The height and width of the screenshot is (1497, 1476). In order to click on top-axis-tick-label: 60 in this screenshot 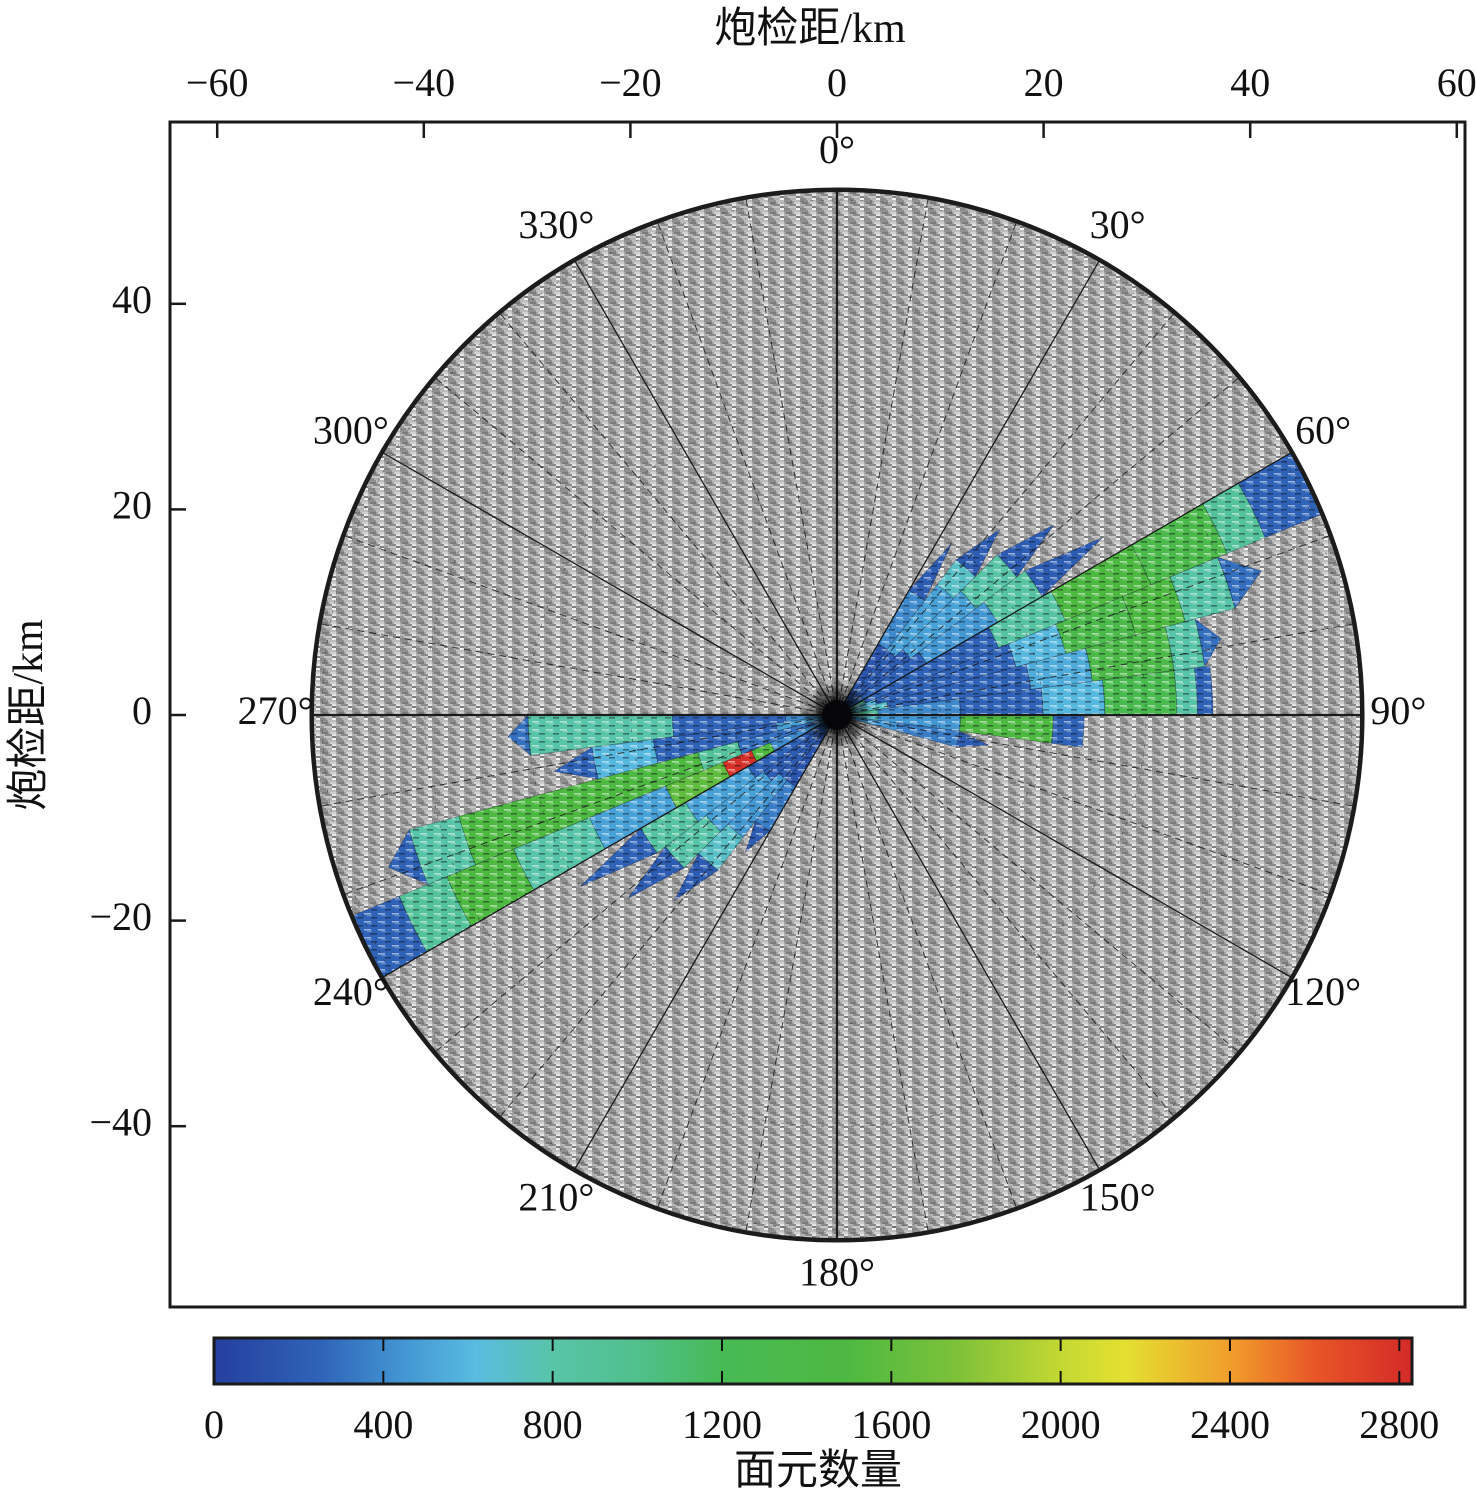, I will do `click(1456, 82)`.